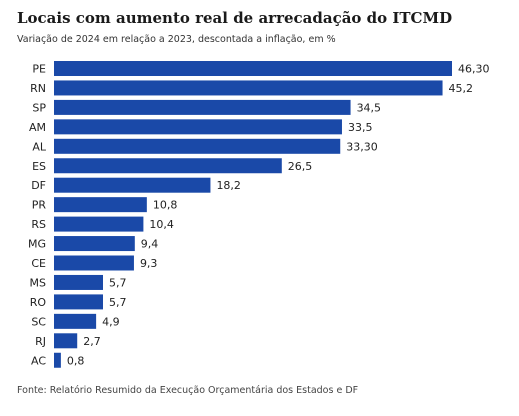 This screenshot has height=416, width=519. I want to click on value-label-sp: 34,5, so click(369, 107).